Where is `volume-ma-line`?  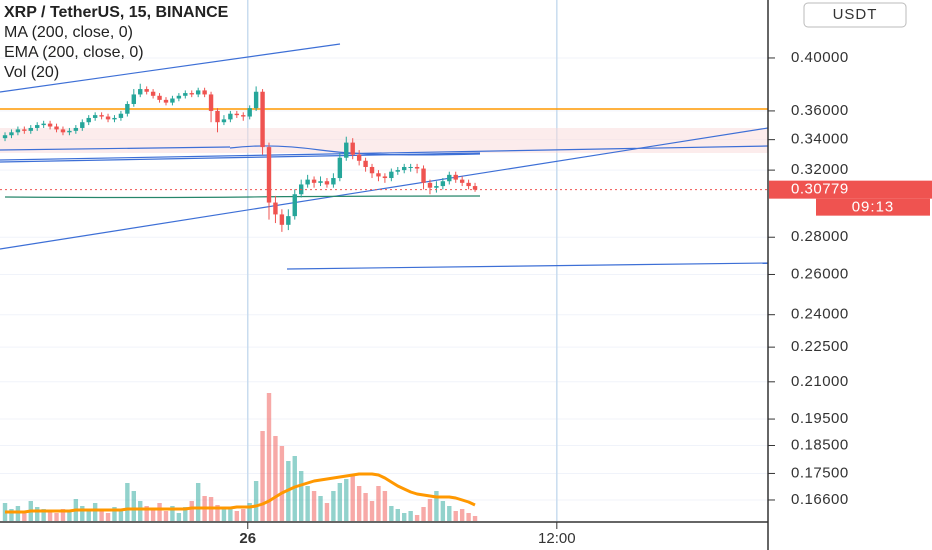 volume-ma-line is located at coordinates (240, 493).